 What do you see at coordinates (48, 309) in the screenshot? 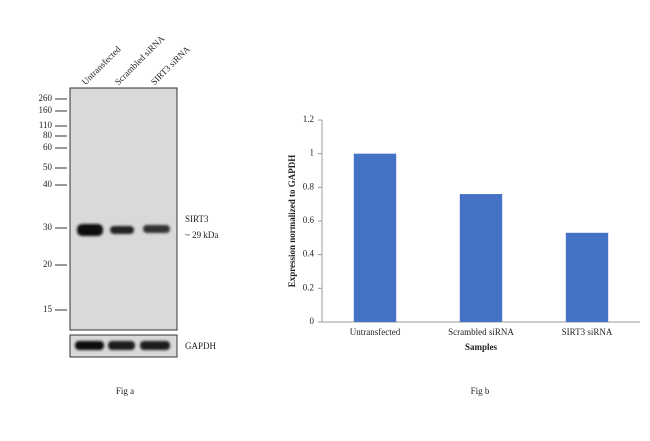
I see `marker-label: 15` at bounding box center [48, 309].